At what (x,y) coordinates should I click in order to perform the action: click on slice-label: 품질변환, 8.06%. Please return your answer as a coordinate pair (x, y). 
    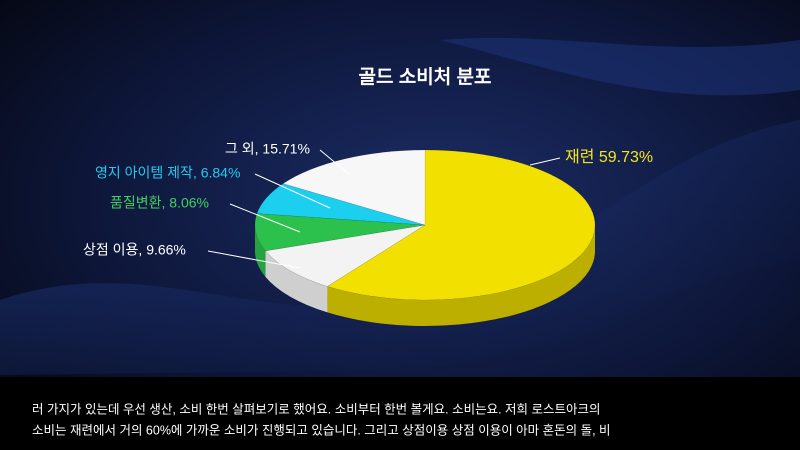
    Looking at the image, I should click on (159, 203).